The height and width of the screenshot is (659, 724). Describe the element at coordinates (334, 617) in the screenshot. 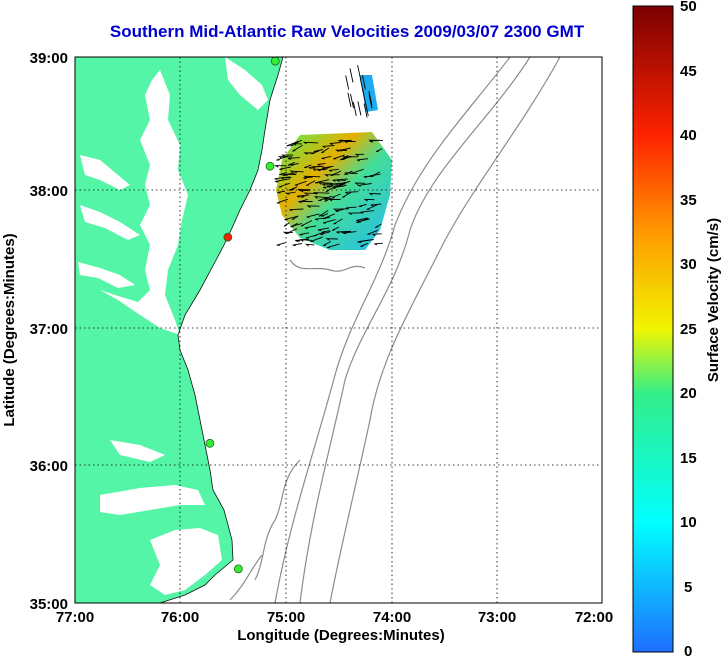

I see `x-tick-labels: 77:00 76:00 75:00 74:00 73:00 72:00` at that location.